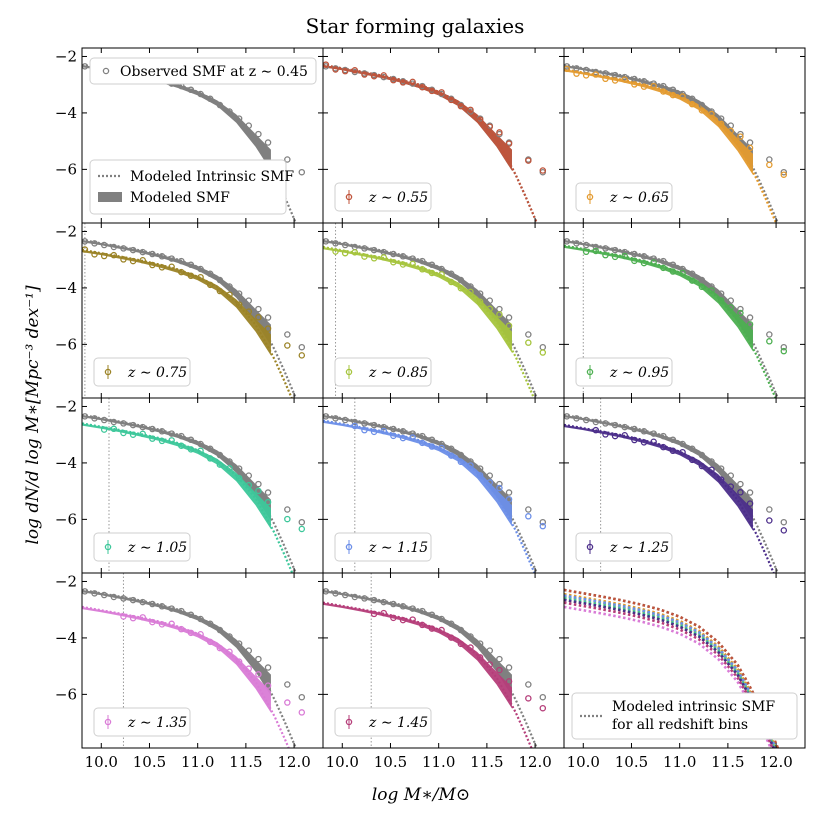 This screenshot has width=830, height=830. I want to click on panel-label: z ∼ 1.25, so click(639, 548).